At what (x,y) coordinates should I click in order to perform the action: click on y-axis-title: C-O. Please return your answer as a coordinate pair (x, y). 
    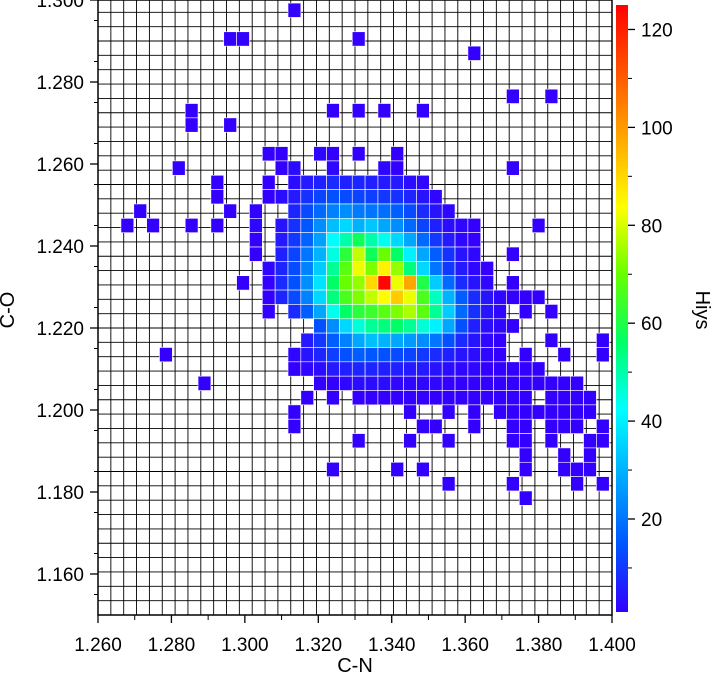
    Looking at the image, I should click on (9, 310).